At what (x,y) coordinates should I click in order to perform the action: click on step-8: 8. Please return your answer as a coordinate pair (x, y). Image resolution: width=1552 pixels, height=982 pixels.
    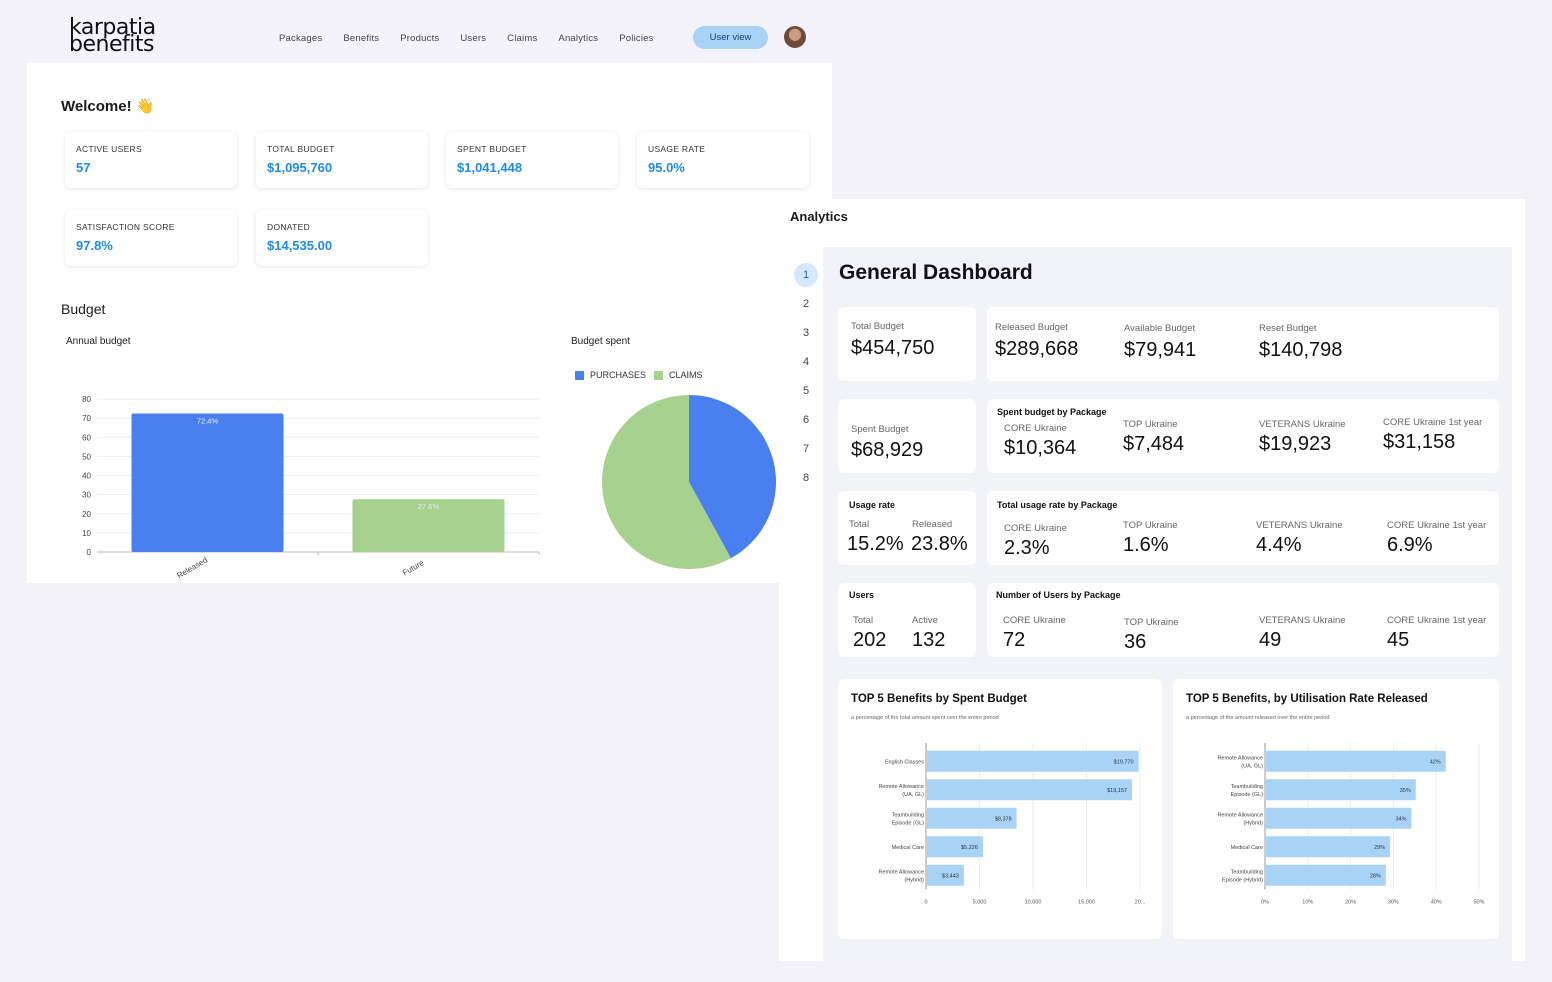
    Looking at the image, I should click on (806, 478).